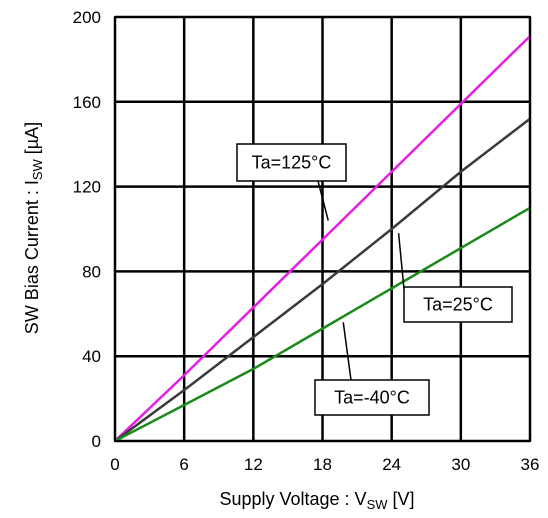  I want to click on y-axis-title: SW Bias Current : ISW [µA], so click(33, 228).